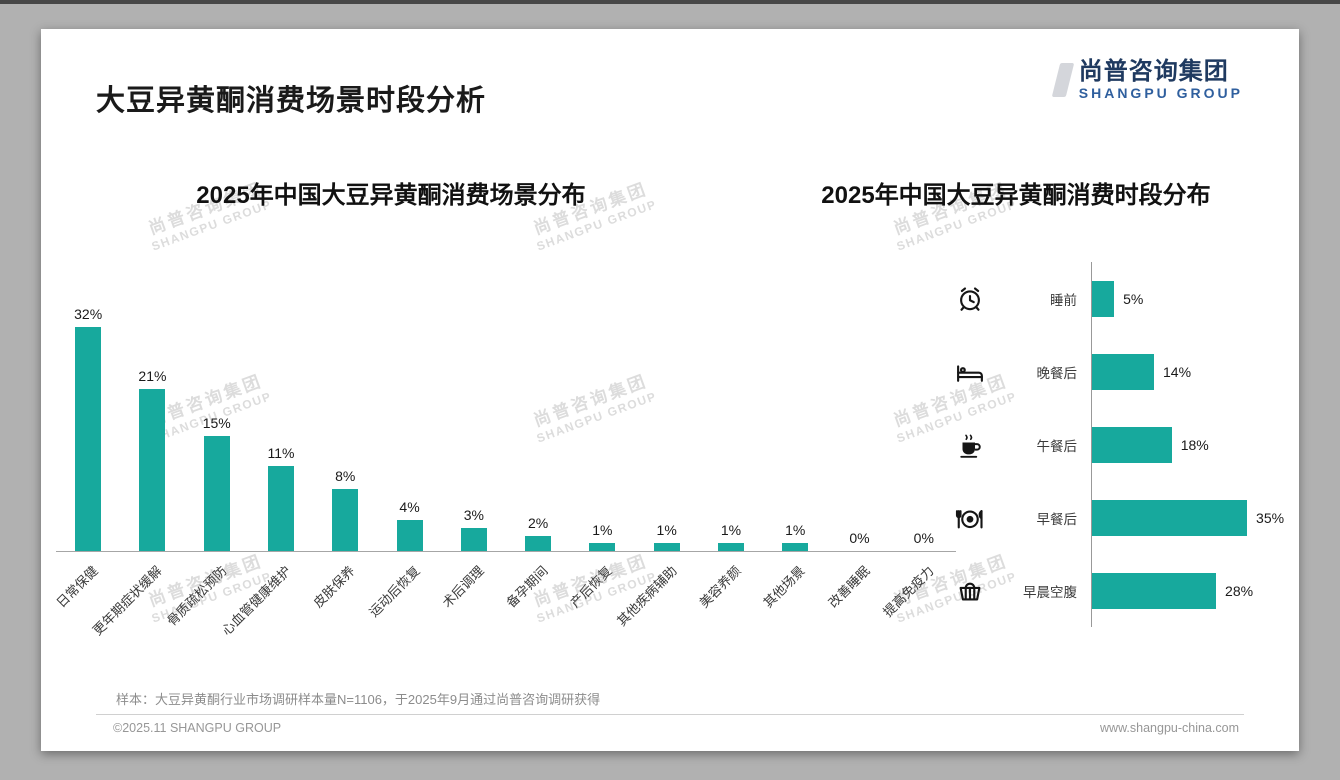  I want to click on category-label: 皮肤保养, so click(334, 587).